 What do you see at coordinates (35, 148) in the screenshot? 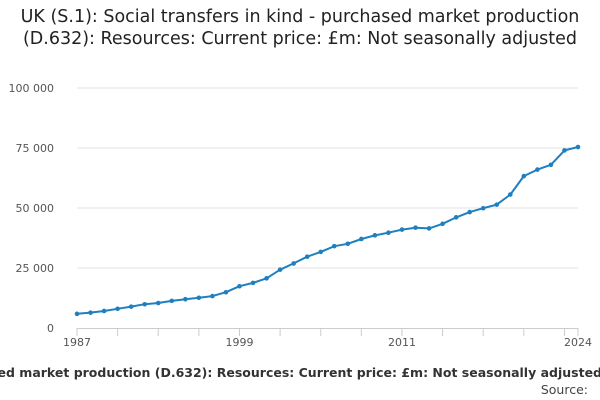
I see `y-tick-label-3: 75 000` at bounding box center [35, 148].